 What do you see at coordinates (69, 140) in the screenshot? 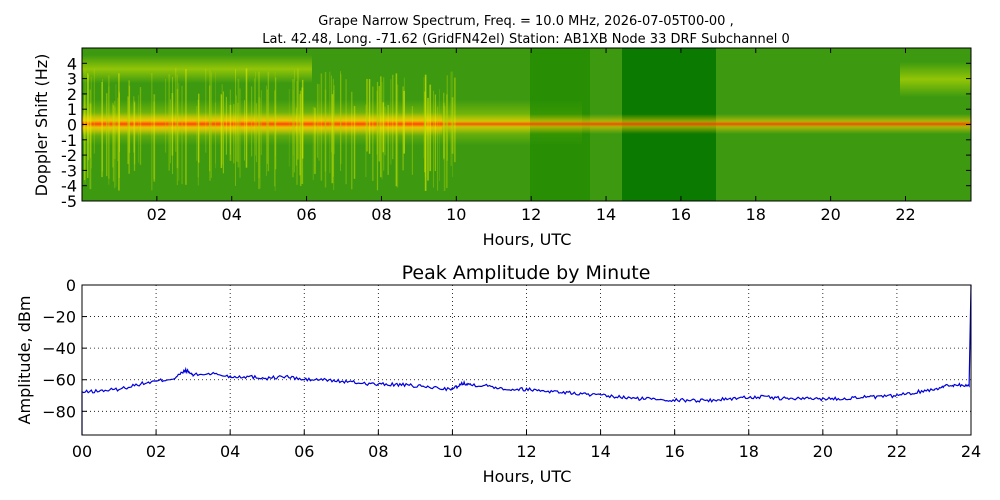
I see `y-tick-label: -1` at bounding box center [69, 140].